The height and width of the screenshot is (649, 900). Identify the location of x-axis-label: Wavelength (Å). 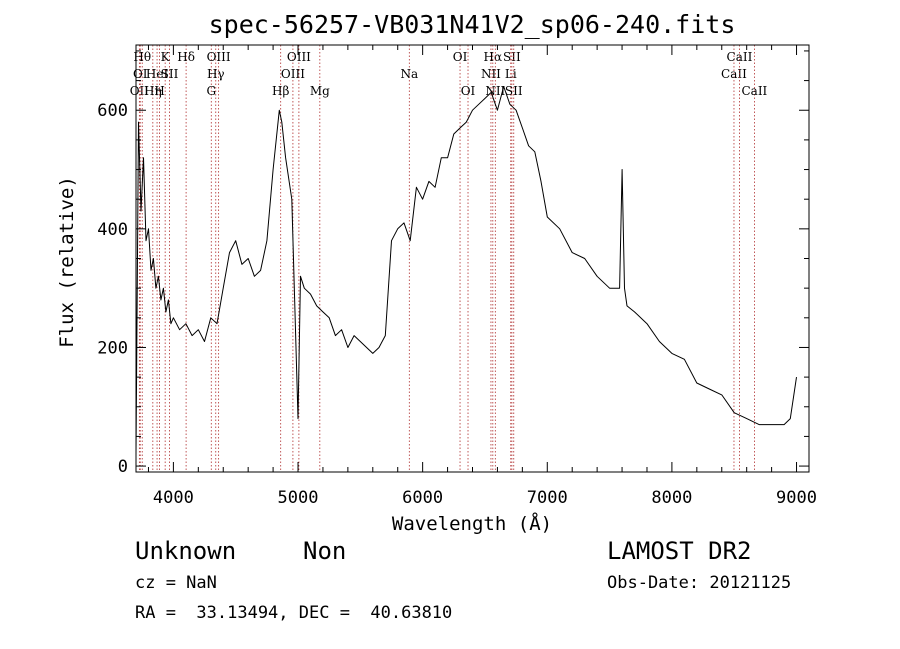
(472, 523).